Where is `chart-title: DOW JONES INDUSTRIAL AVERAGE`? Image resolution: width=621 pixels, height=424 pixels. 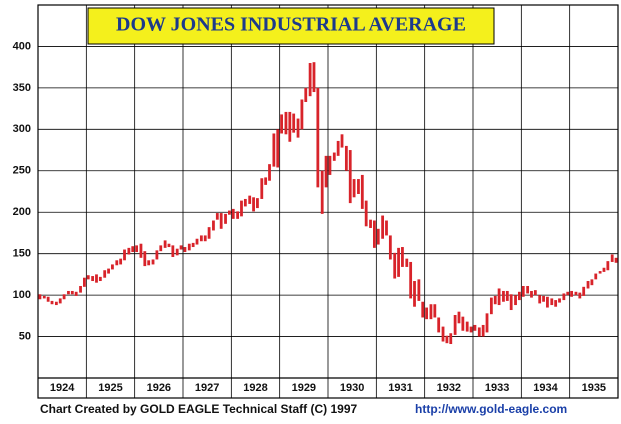
chart-title: DOW JONES INDUSTRIAL AVERAGE is located at coordinates (291, 25).